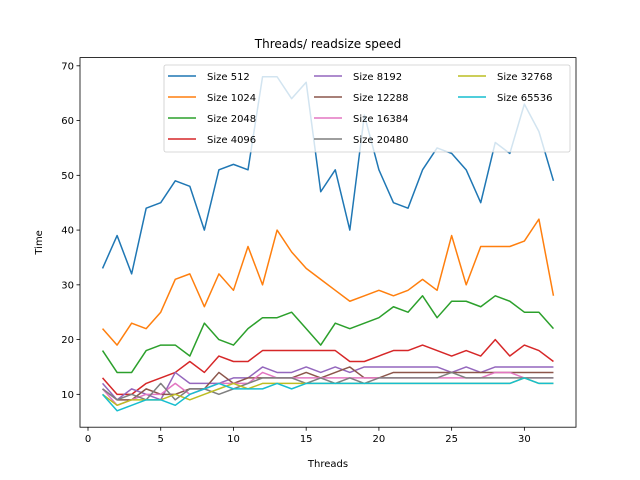  I want to click on x-tick-label: 5, so click(161, 439).